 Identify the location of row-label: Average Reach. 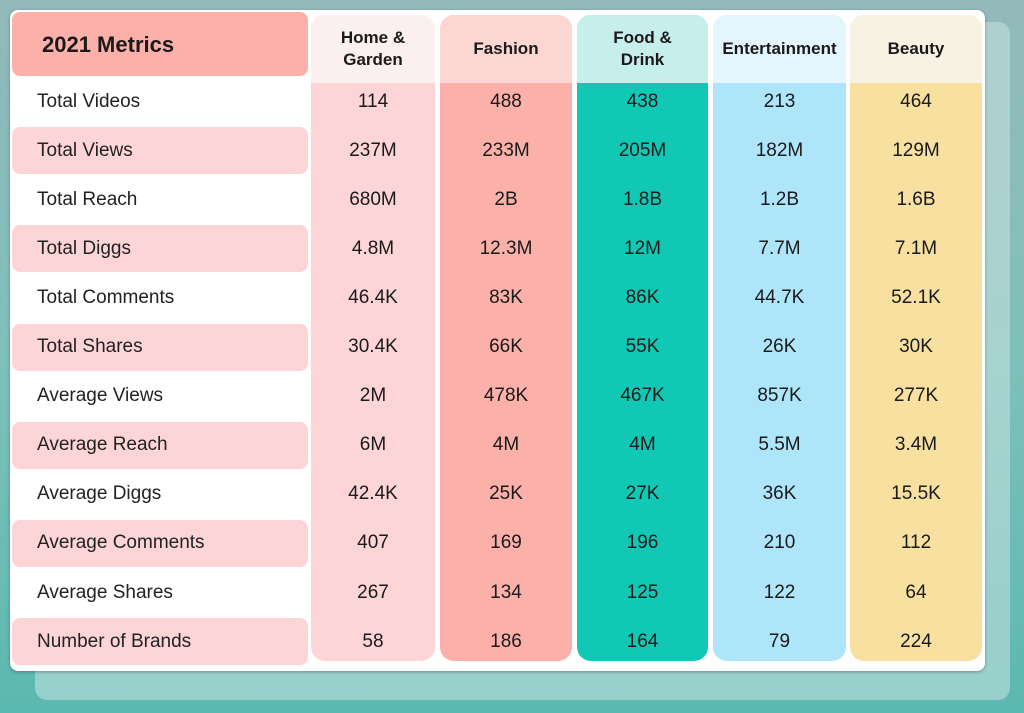
(160, 445).